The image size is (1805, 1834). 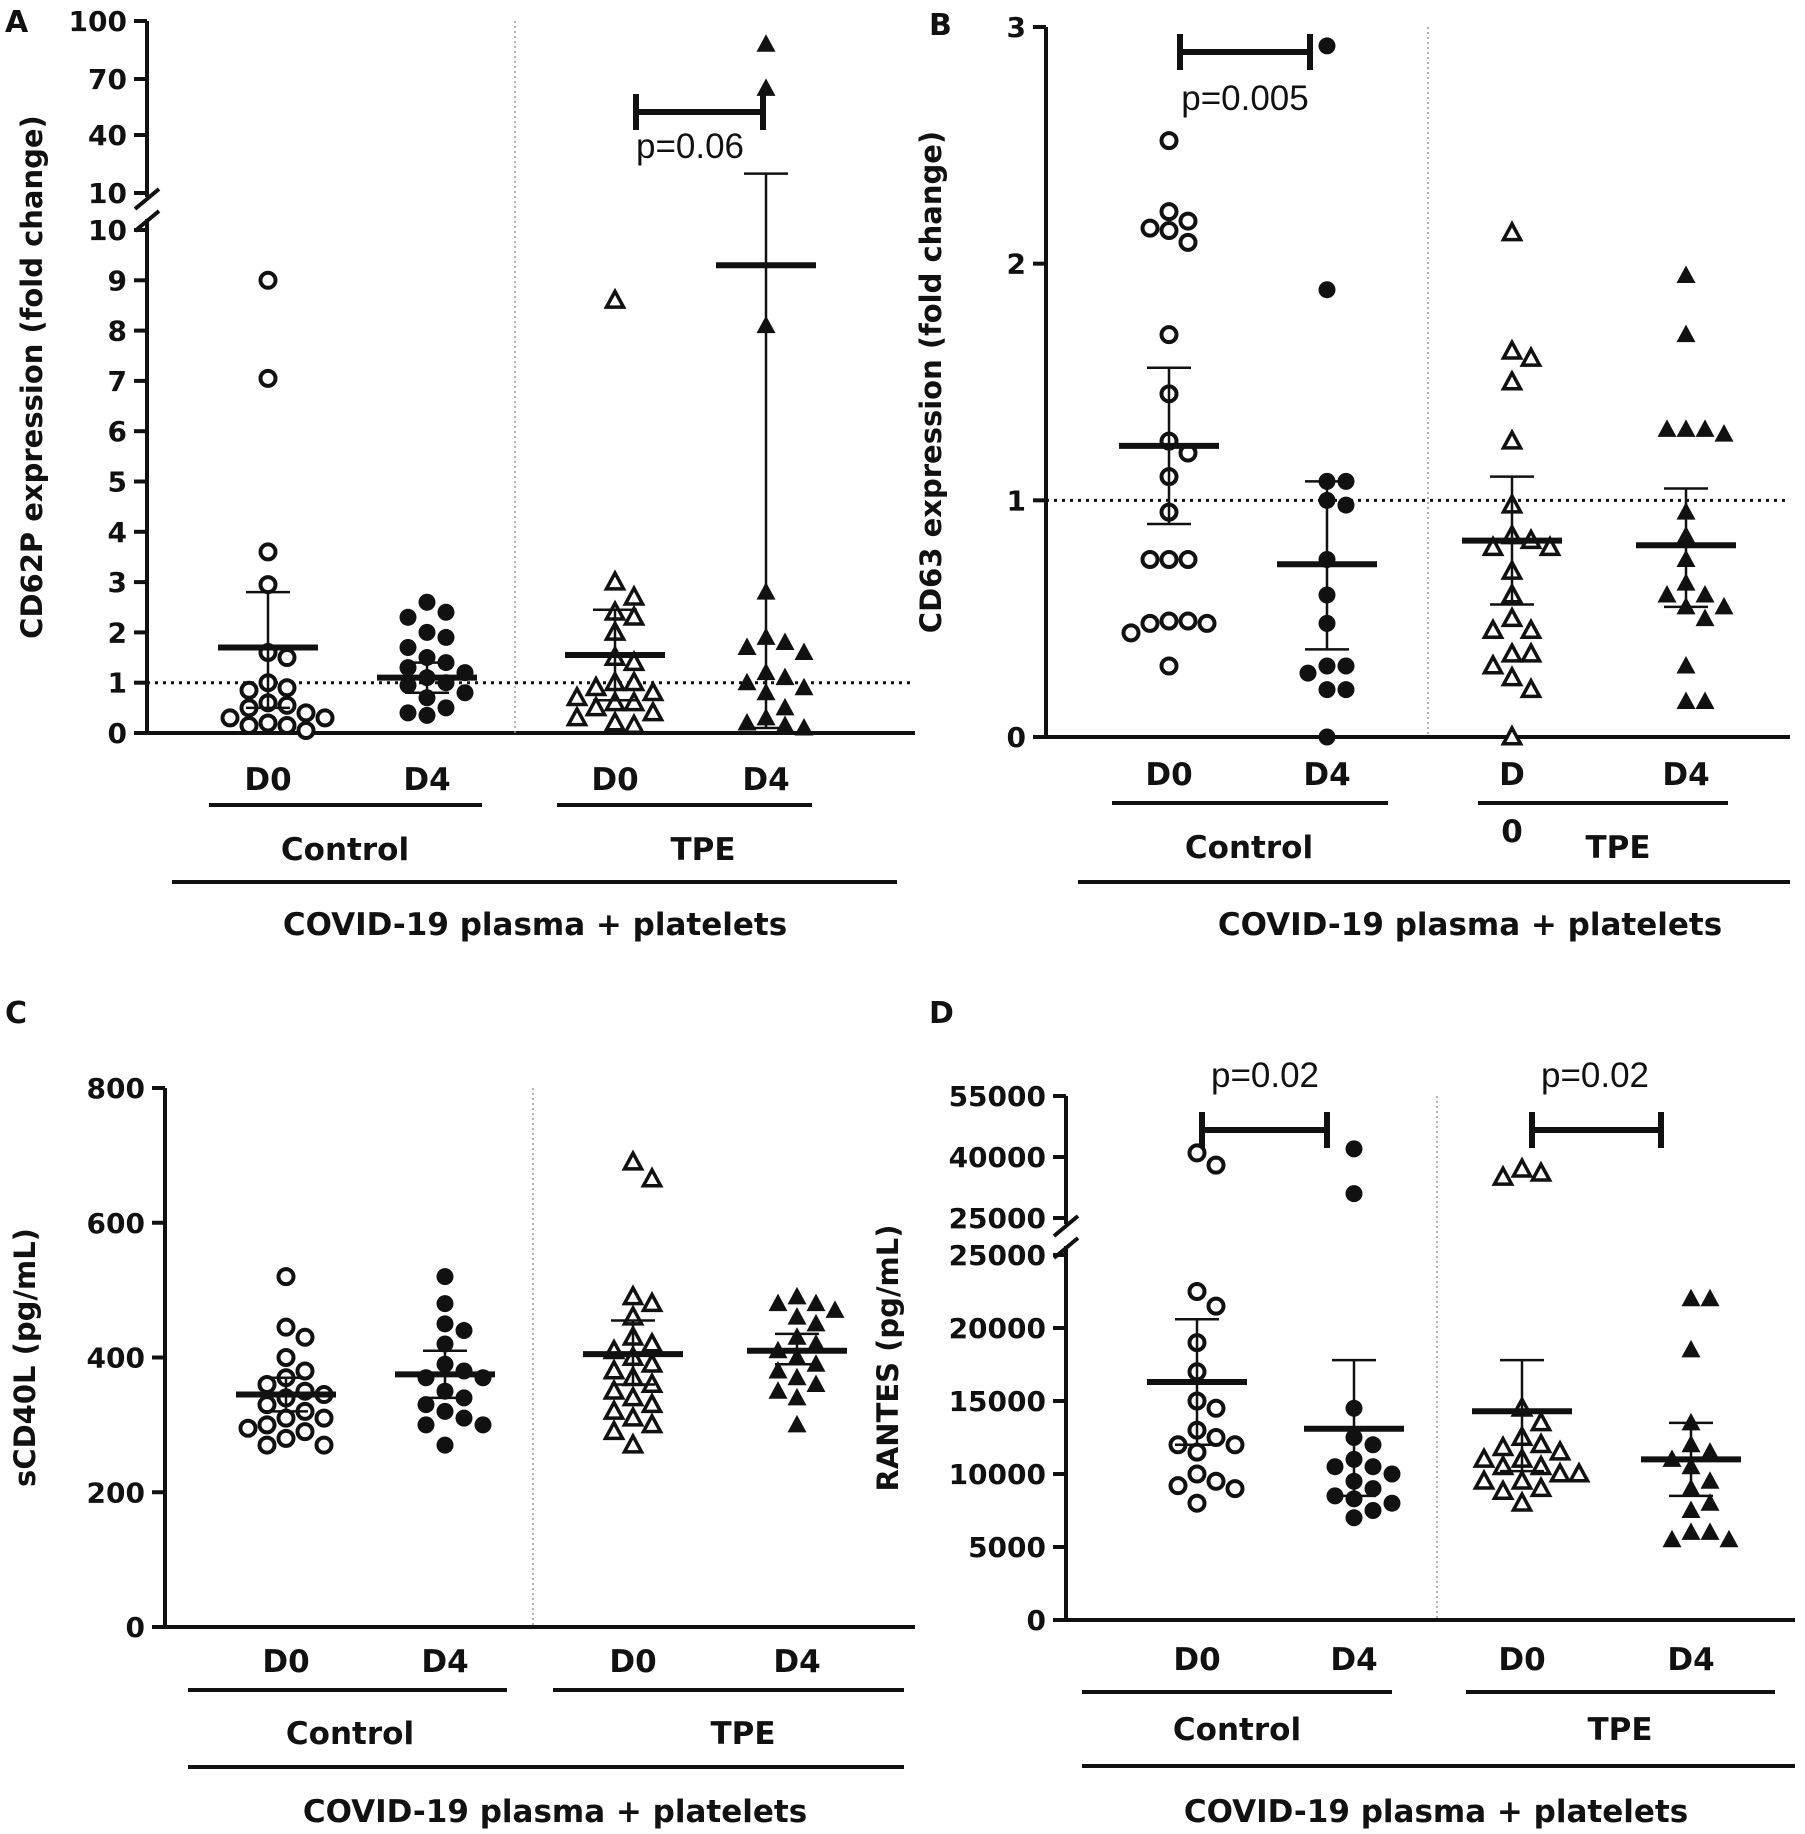 I want to click on y-tick-label: 9, so click(x=117, y=280).